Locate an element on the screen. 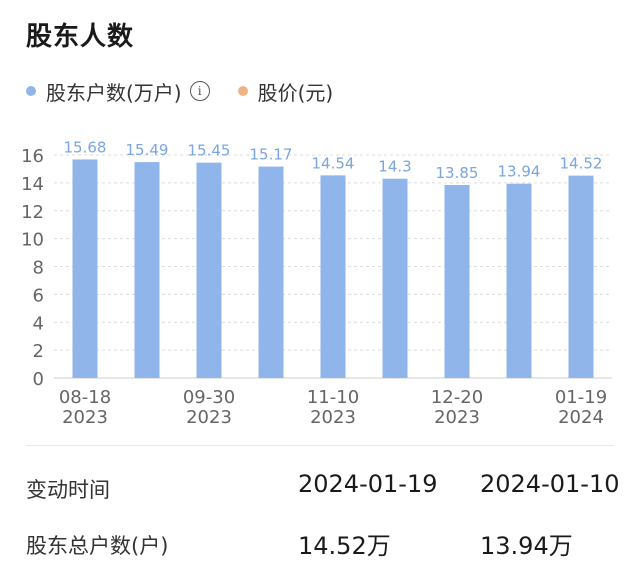 Image resolution: width=640 pixels, height=562 pixels. section-divider is located at coordinates (320, 445).